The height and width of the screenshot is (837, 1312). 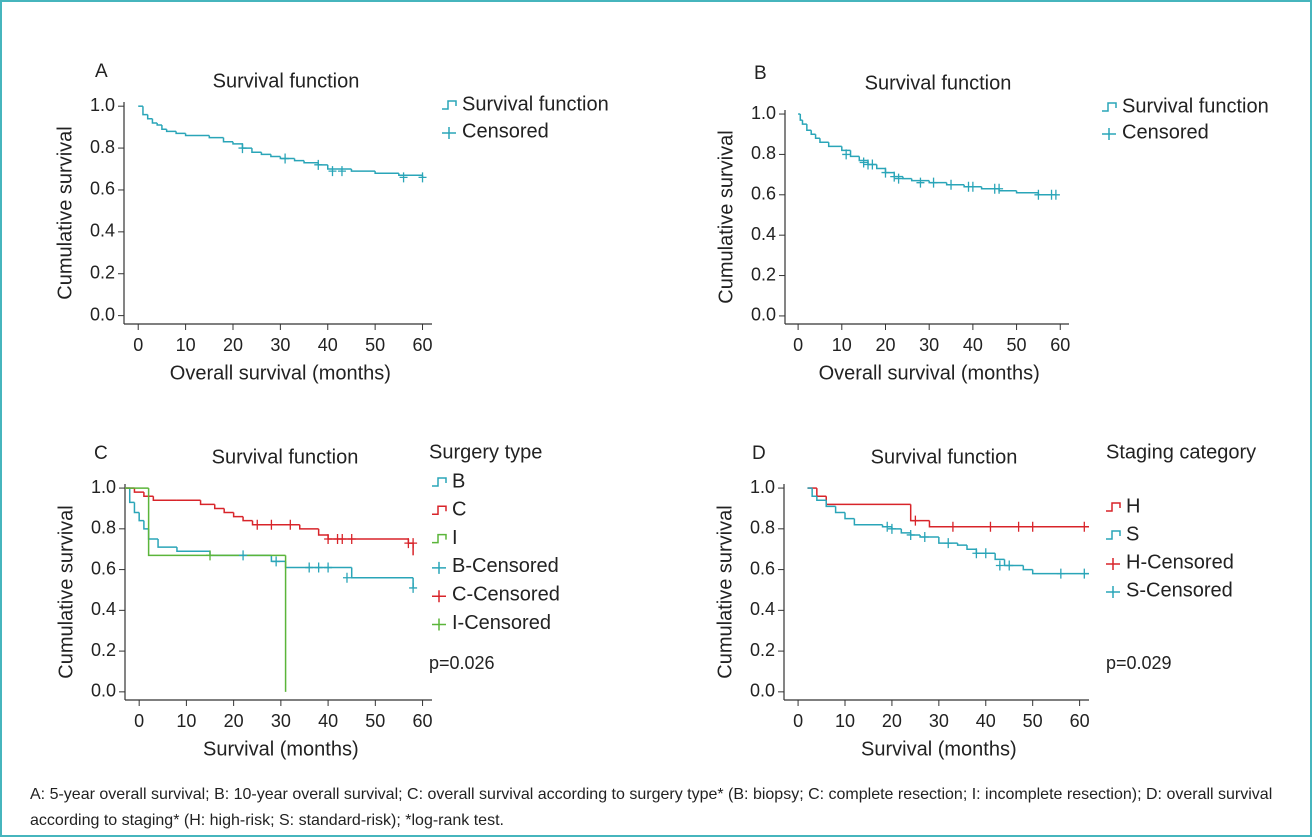 What do you see at coordinates (139, 721) in the screenshot?
I see `x-tick-label: 0` at bounding box center [139, 721].